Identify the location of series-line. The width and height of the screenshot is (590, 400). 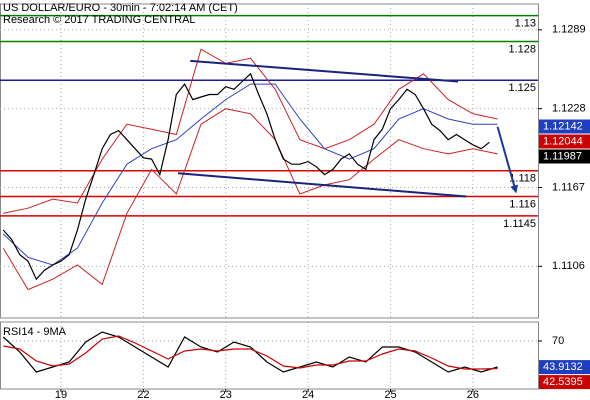
(250, 352).